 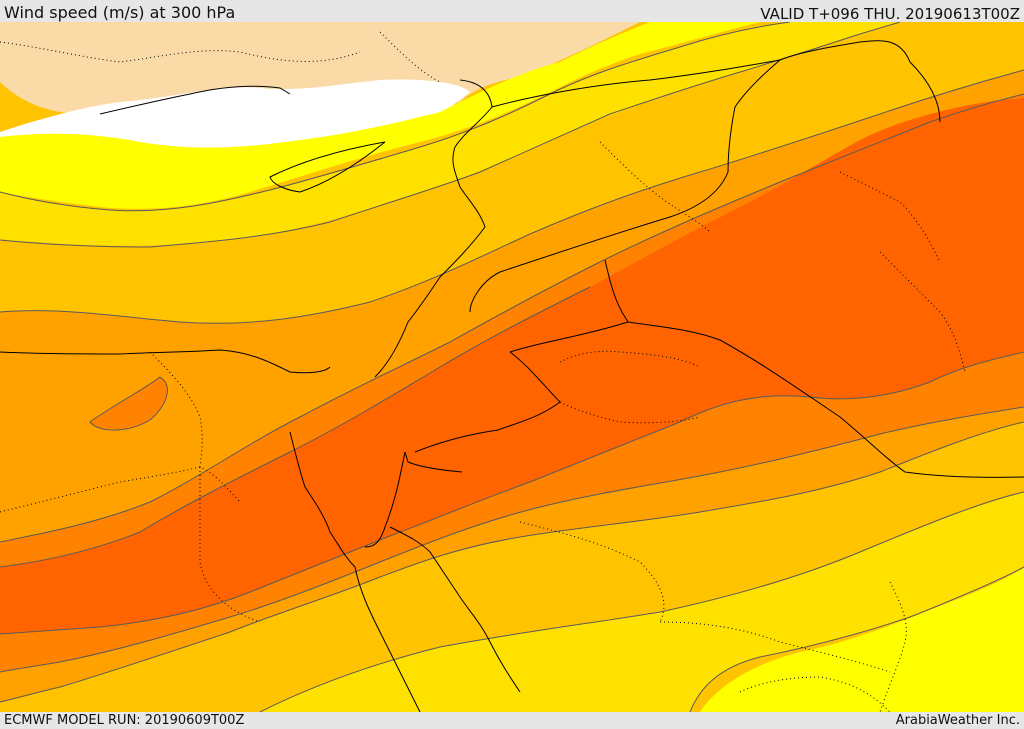 What do you see at coordinates (890, 14) in the screenshot?
I see `valid-time-label: VALID T+096 THU. 20190613T00Z` at bounding box center [890, 14].